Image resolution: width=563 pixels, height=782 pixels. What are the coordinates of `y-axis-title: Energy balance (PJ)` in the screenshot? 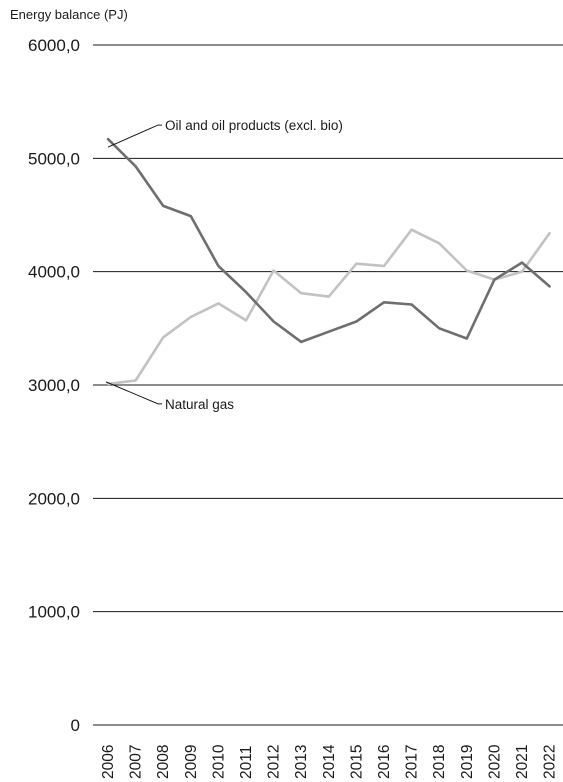 It's located at (69, 14).